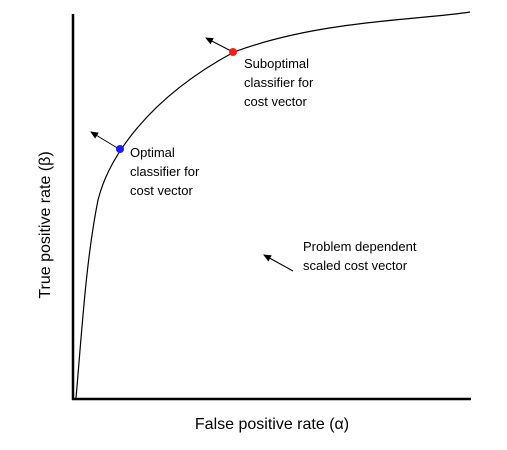  I want to click on arrow-cost-vector, so click(278, 263).